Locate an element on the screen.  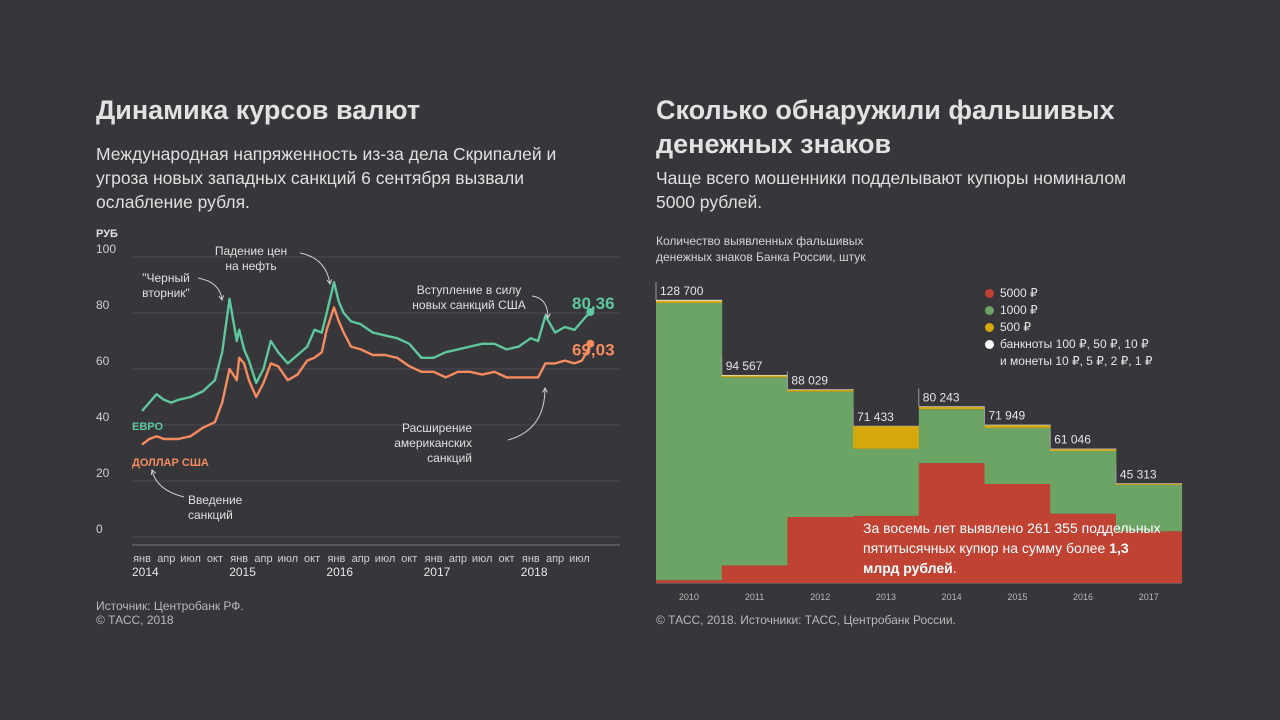
note-suffix: . is located at coordinates (954, 568).